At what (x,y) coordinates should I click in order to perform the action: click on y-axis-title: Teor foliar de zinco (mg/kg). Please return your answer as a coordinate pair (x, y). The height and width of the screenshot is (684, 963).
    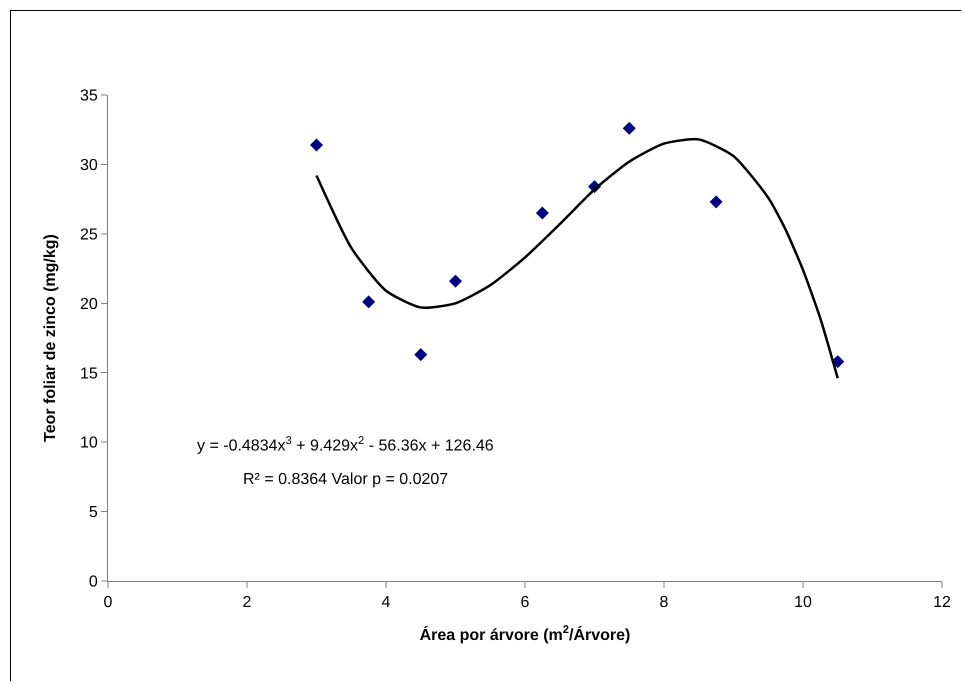
    Looking at the image, I should click on (50, 338).